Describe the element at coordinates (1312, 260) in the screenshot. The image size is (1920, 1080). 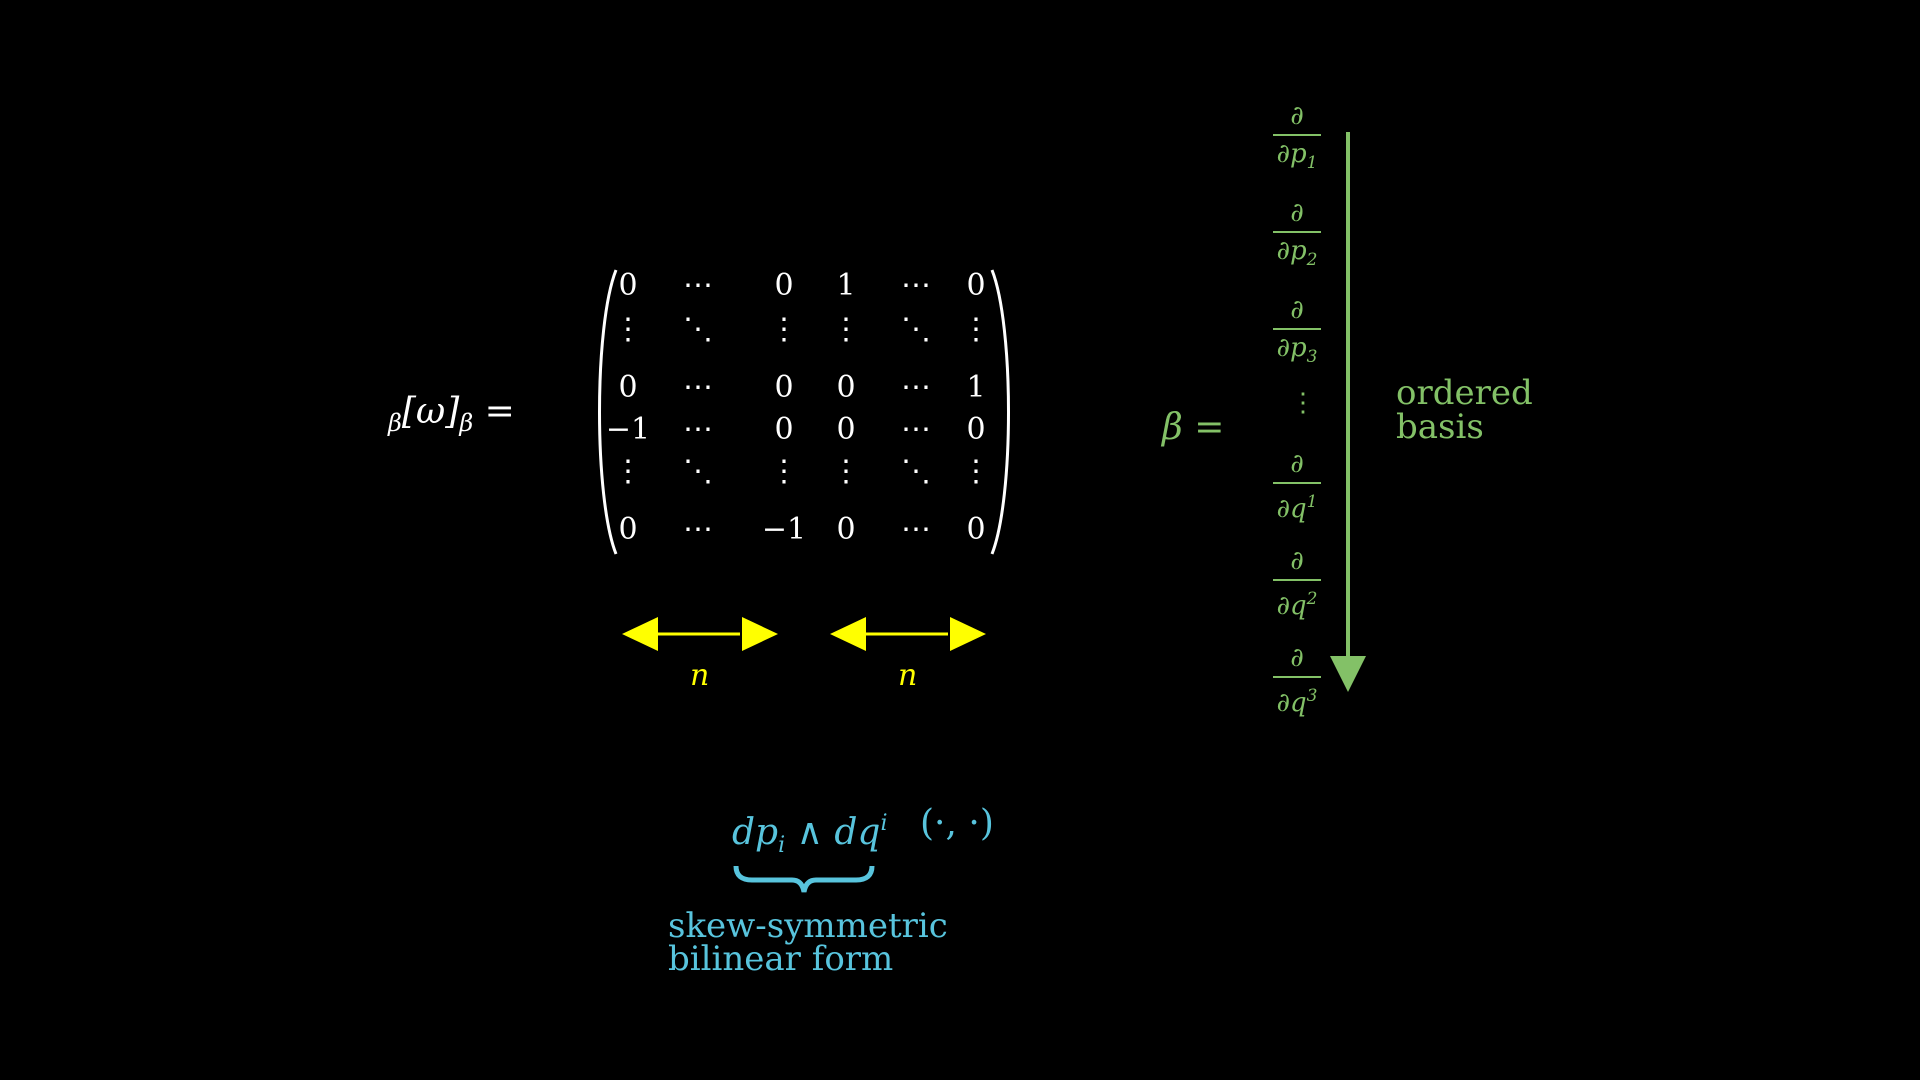
I see `frac-den-sub: 2` at that location.